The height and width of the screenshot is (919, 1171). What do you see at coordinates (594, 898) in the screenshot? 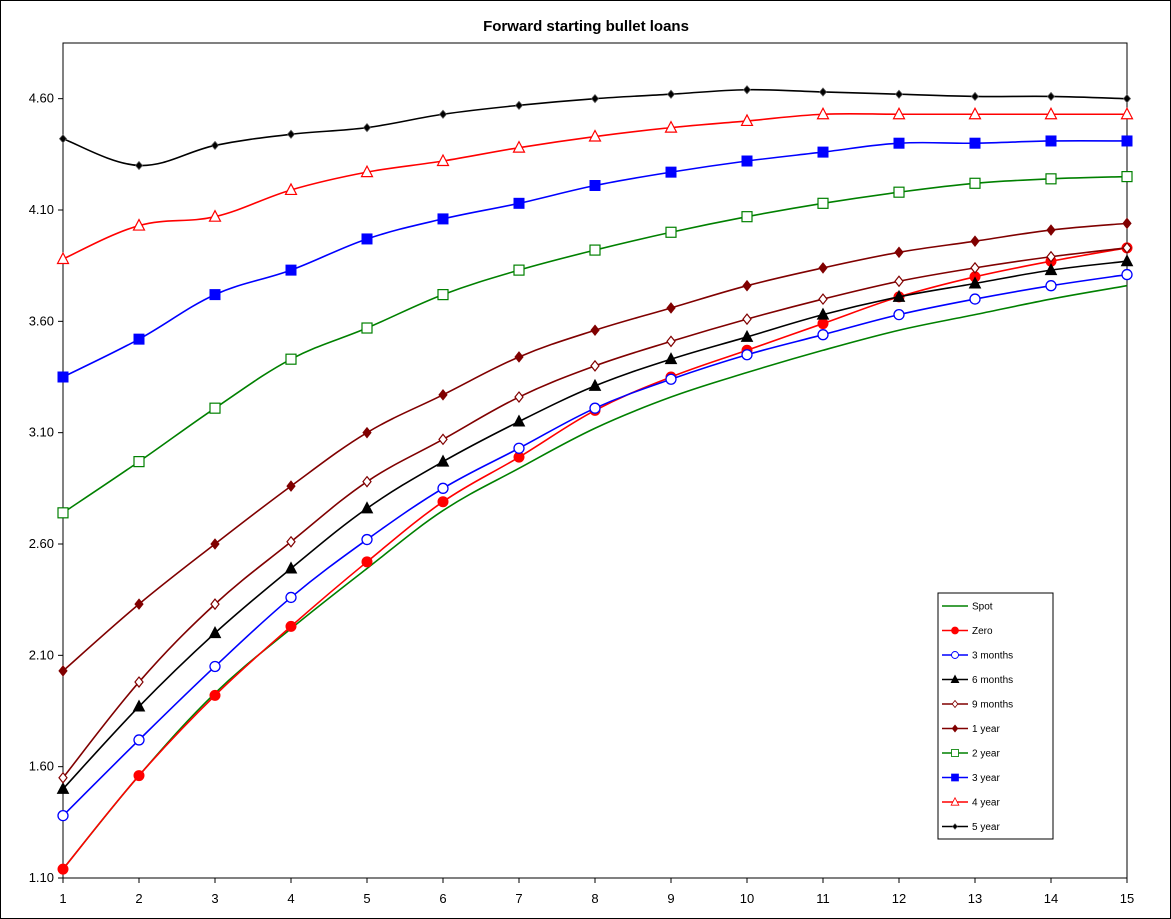
I see `x-tick-label: 8` at bounding box center [594, 898].